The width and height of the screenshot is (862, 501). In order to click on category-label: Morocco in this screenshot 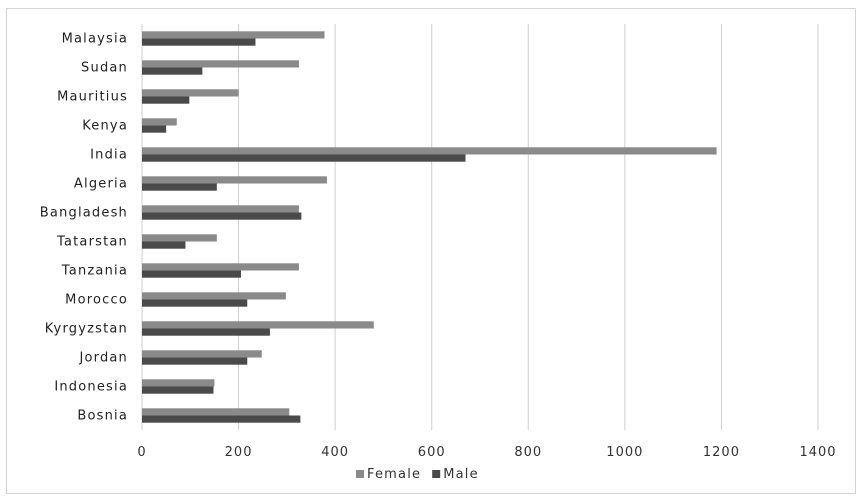, I will do `click(96, 300)`.